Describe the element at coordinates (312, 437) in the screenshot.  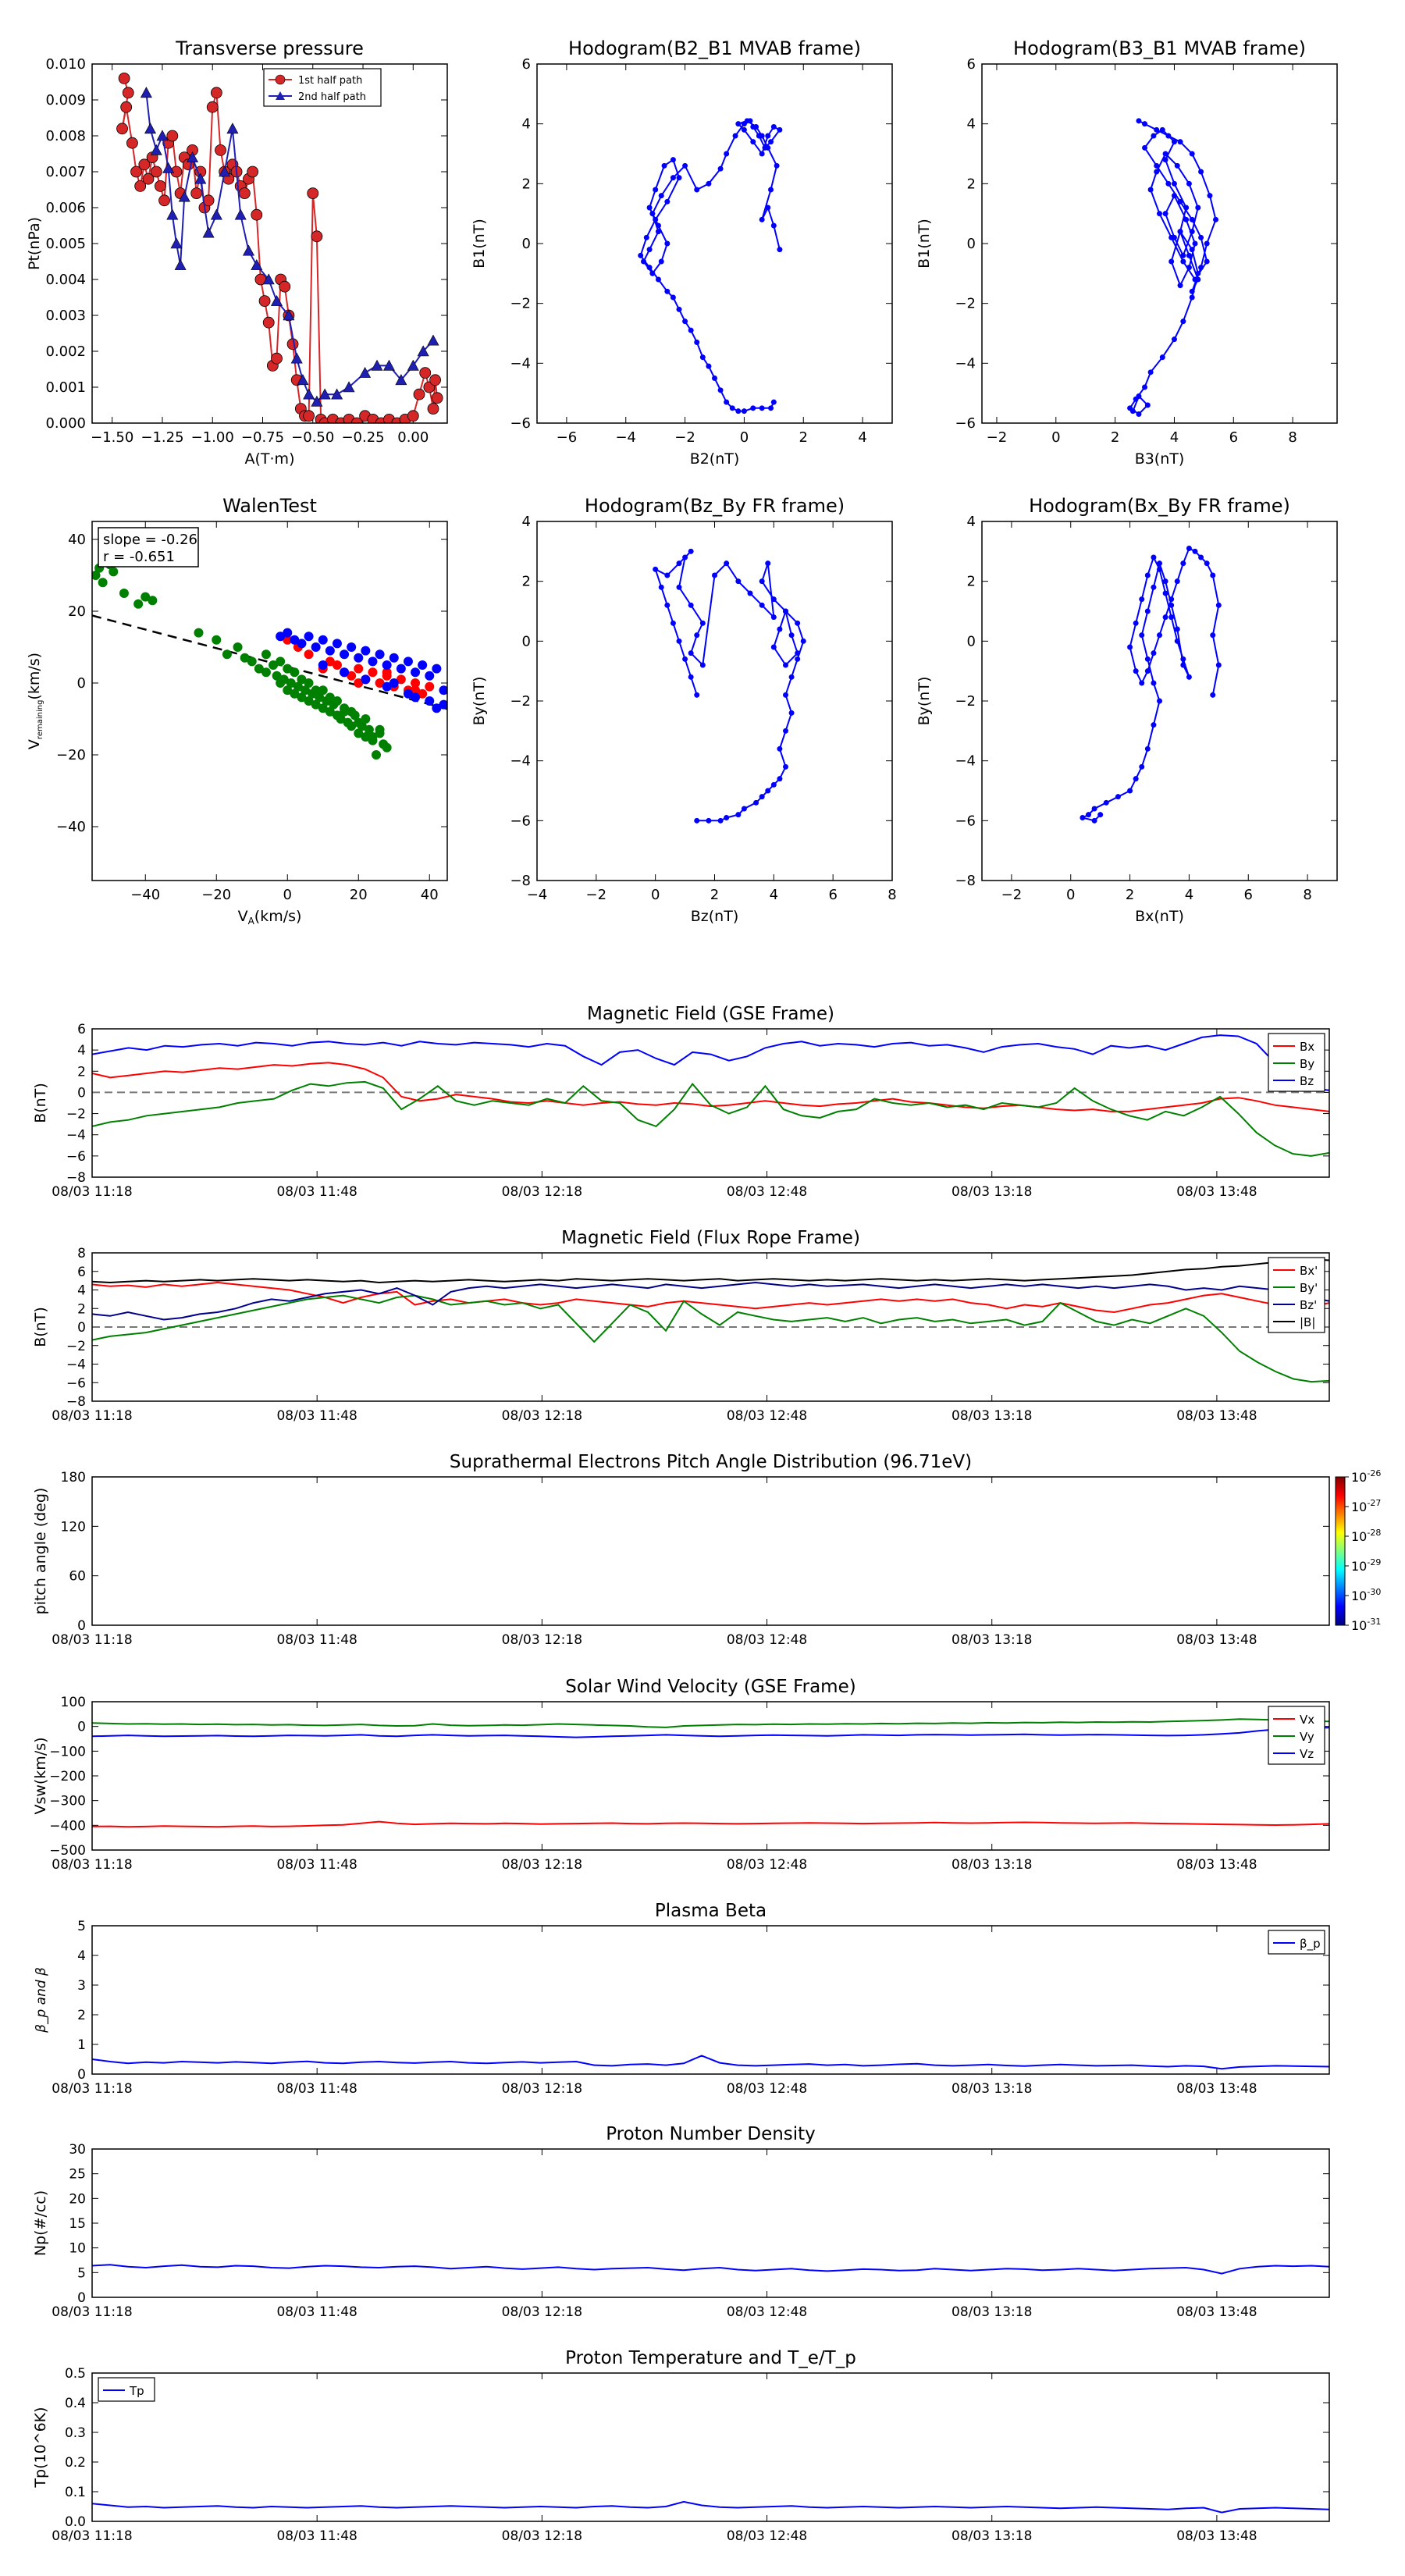
I see `x-tick-label: −0.50` at that location.